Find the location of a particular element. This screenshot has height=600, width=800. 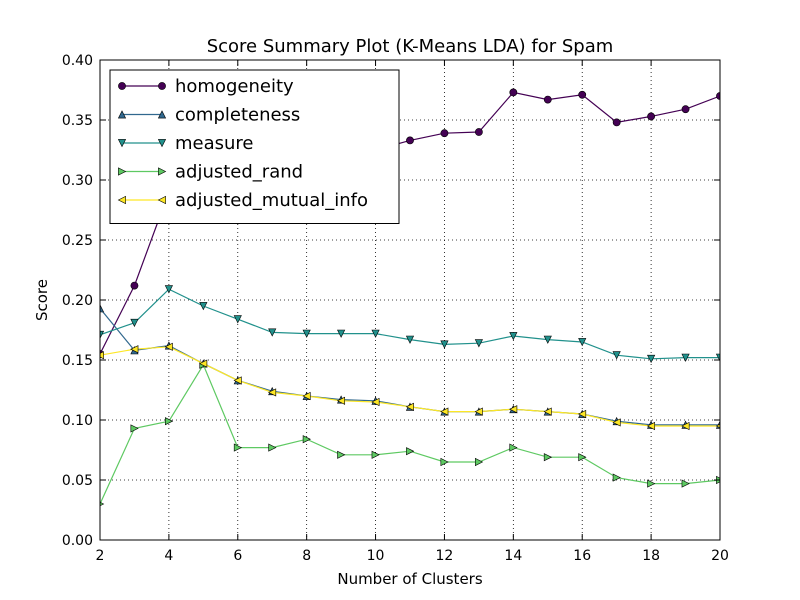

y-tick-label: 0.35 is located at coordinates (77, 121).